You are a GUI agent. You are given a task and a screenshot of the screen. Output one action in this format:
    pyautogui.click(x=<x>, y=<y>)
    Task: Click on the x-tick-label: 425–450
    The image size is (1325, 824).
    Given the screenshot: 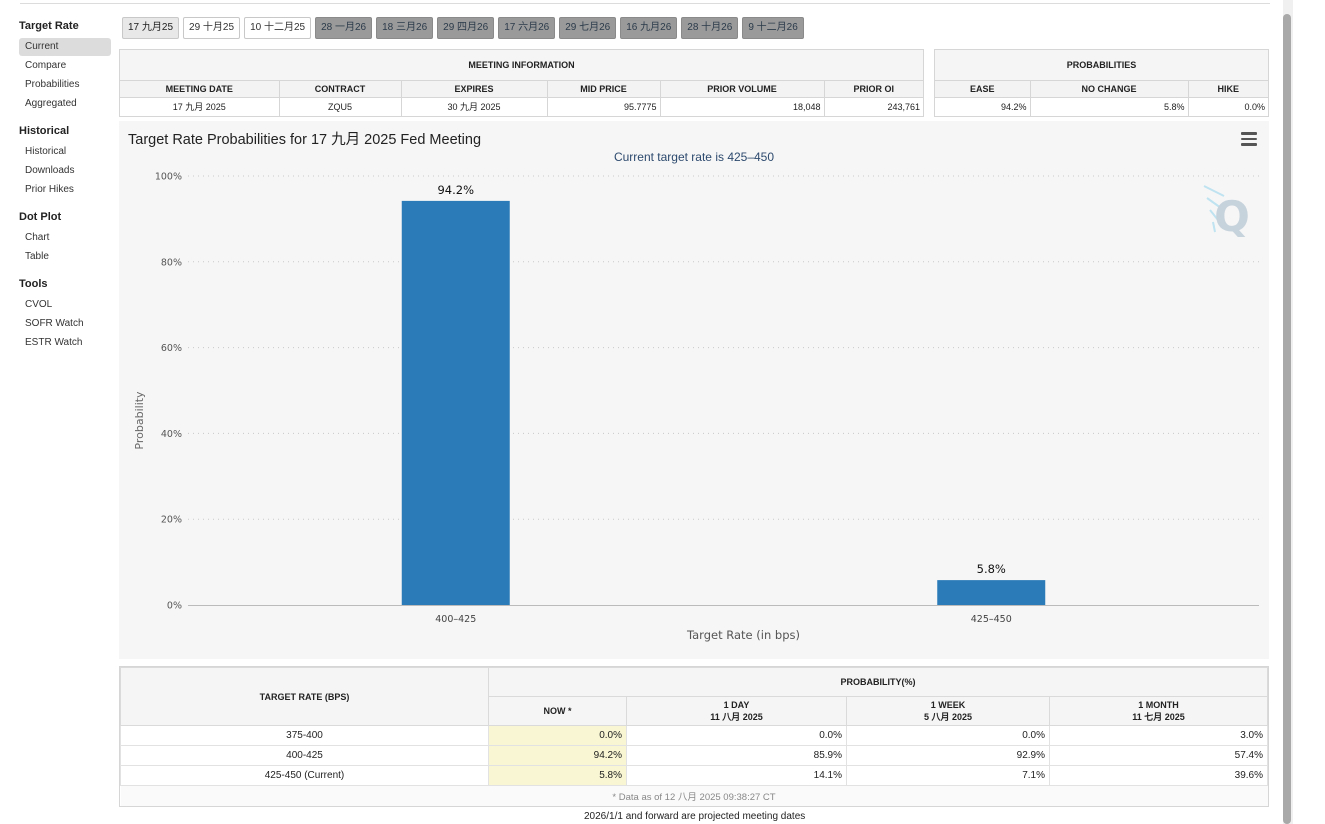 What is the action you would take?
    pyautogui.click(x=991, y=619)
    